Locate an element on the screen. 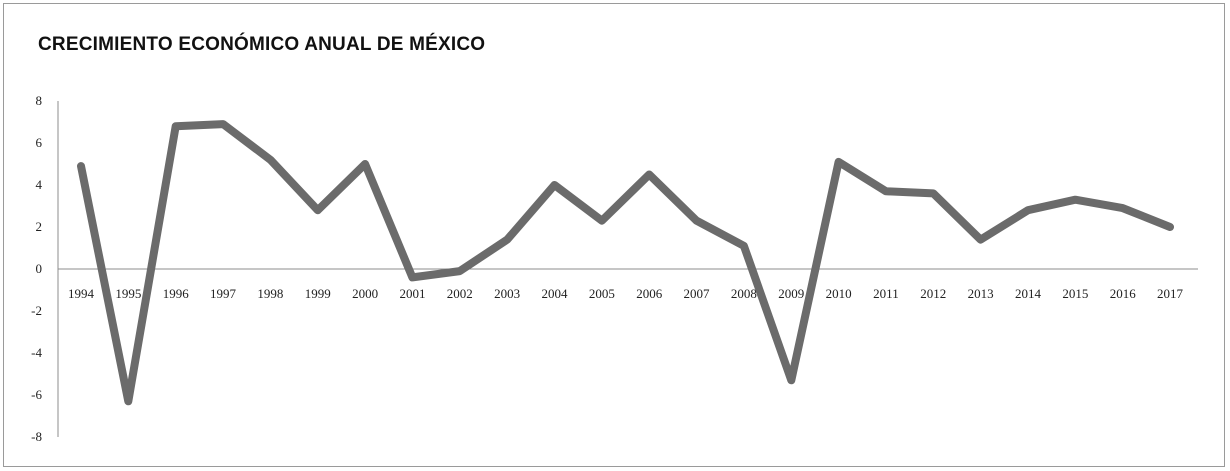 This screenshot has width=1230, height=471. y-tick-label: 2 is located at coordinates (39, 226).